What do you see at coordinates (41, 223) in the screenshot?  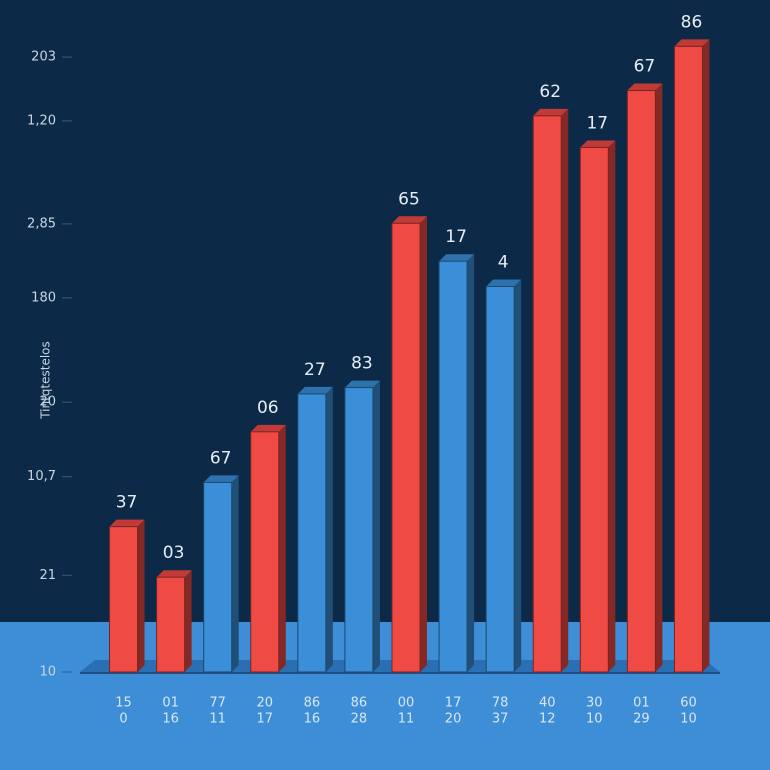 I see `y-tick-label: 2,85` at bounding box center [41, 223].